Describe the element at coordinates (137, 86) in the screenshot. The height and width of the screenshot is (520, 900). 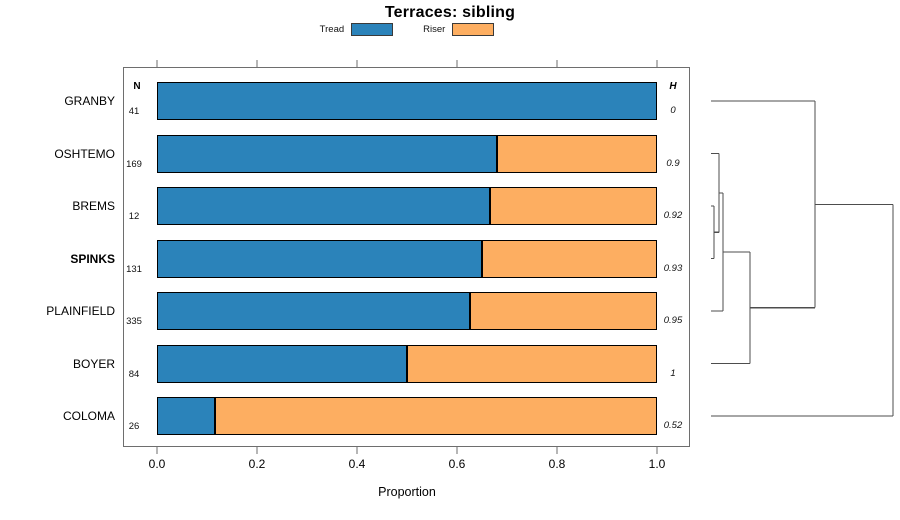
I see `n-column-header: N` at that location.